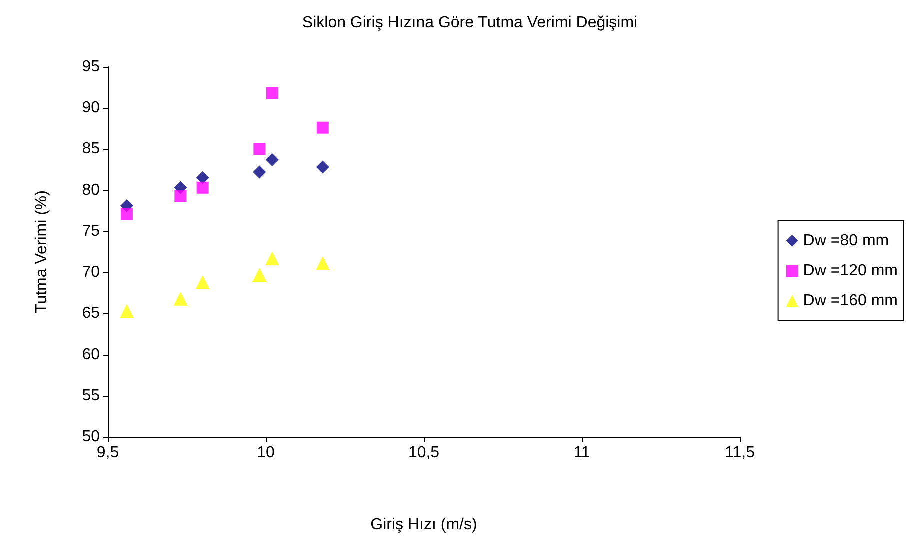 The width and height of the screenshot is (906, 542). What do you see at coordinates (424, 453) in the screenshot?
I see `x-tick-label: 10,5` at bounding box center [424, 453].